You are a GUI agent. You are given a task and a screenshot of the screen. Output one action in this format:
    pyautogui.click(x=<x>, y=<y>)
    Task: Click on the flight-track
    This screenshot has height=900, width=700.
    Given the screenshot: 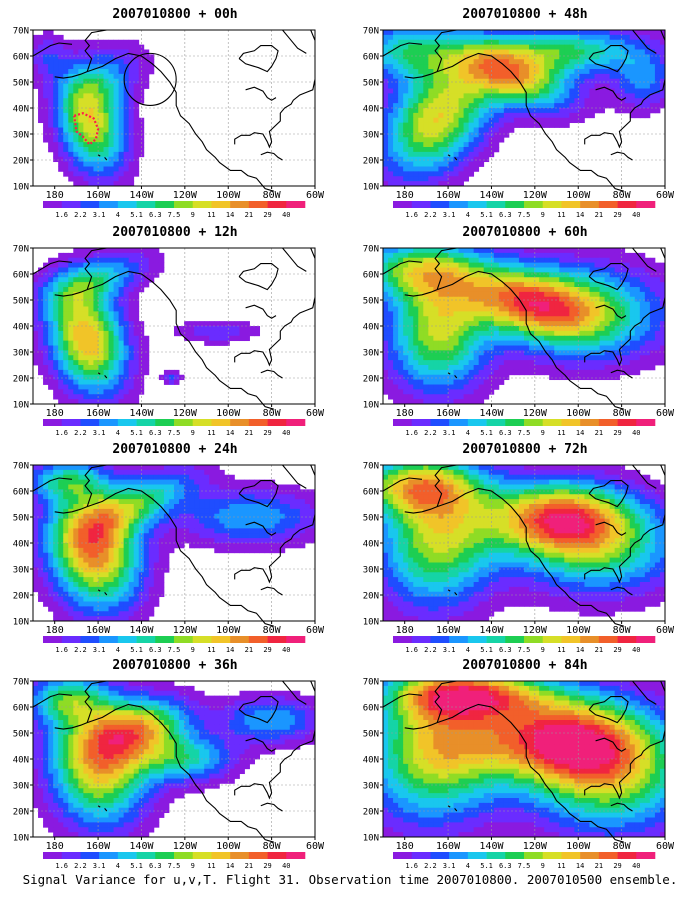 What is the action you would take?
    pyautogui.click(x=86, y=129)
    